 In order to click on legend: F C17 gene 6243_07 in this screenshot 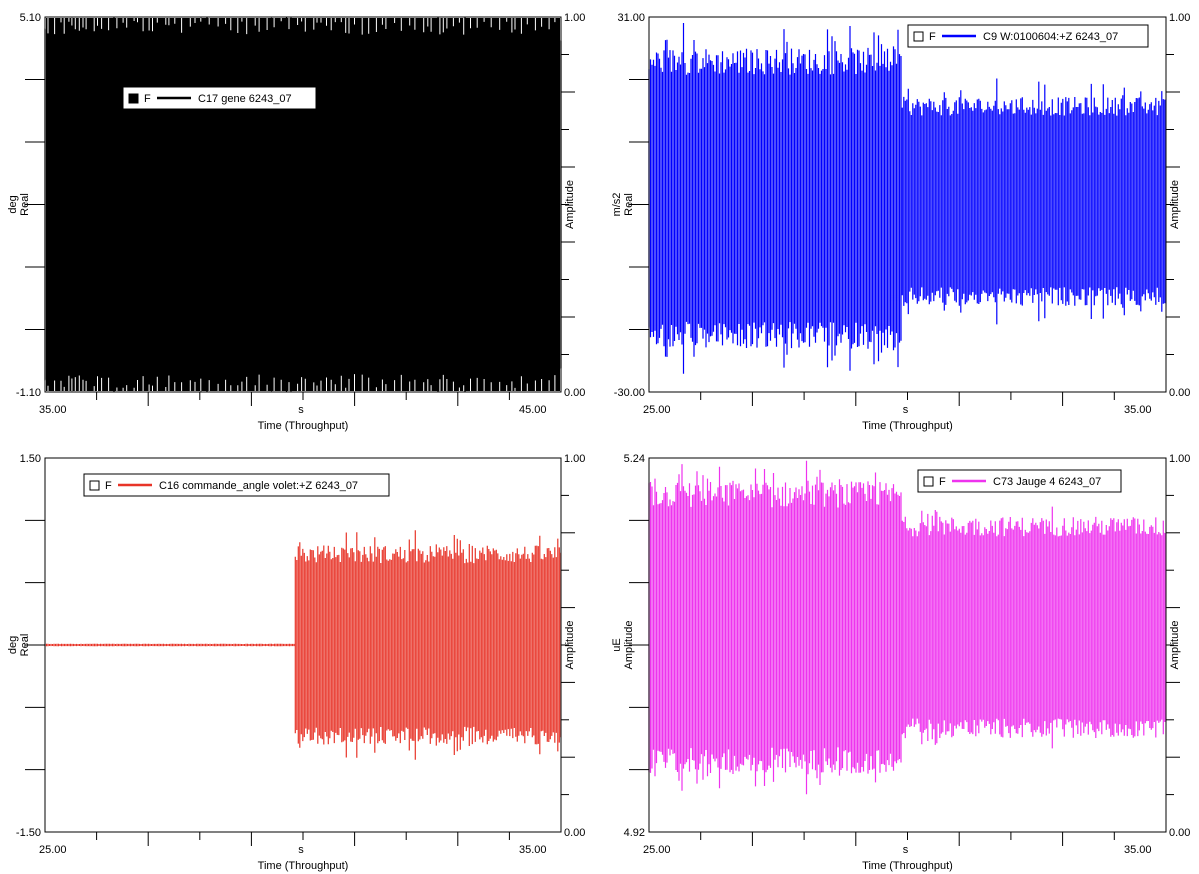, I will do `click(219, 98)`.